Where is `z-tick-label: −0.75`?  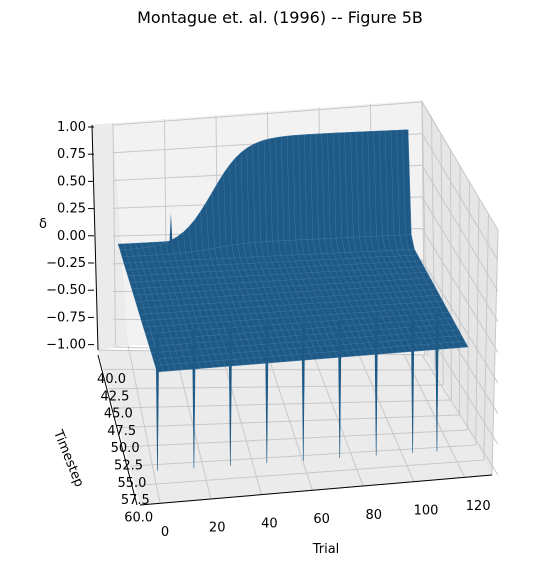 z-tick-label: −0.75 is located at coordinates (66, 317).